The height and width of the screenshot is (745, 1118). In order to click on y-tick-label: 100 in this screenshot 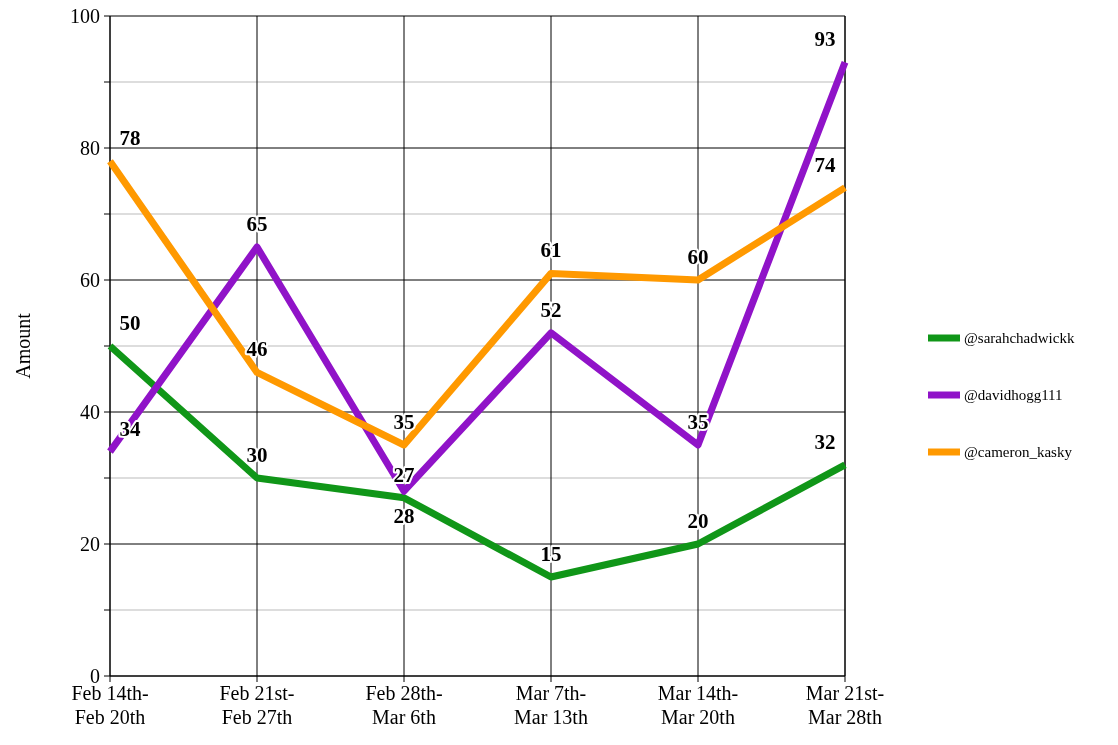, I will do `click(85, 16)`.